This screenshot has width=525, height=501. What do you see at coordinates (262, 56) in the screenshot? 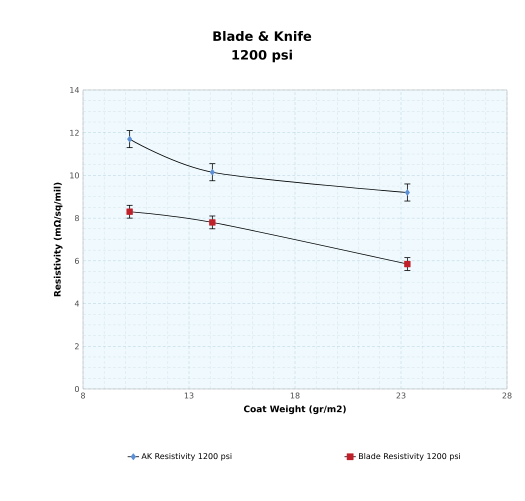
I see `chart-subtitle: 1200 psi` at bounding box center [262, 56].